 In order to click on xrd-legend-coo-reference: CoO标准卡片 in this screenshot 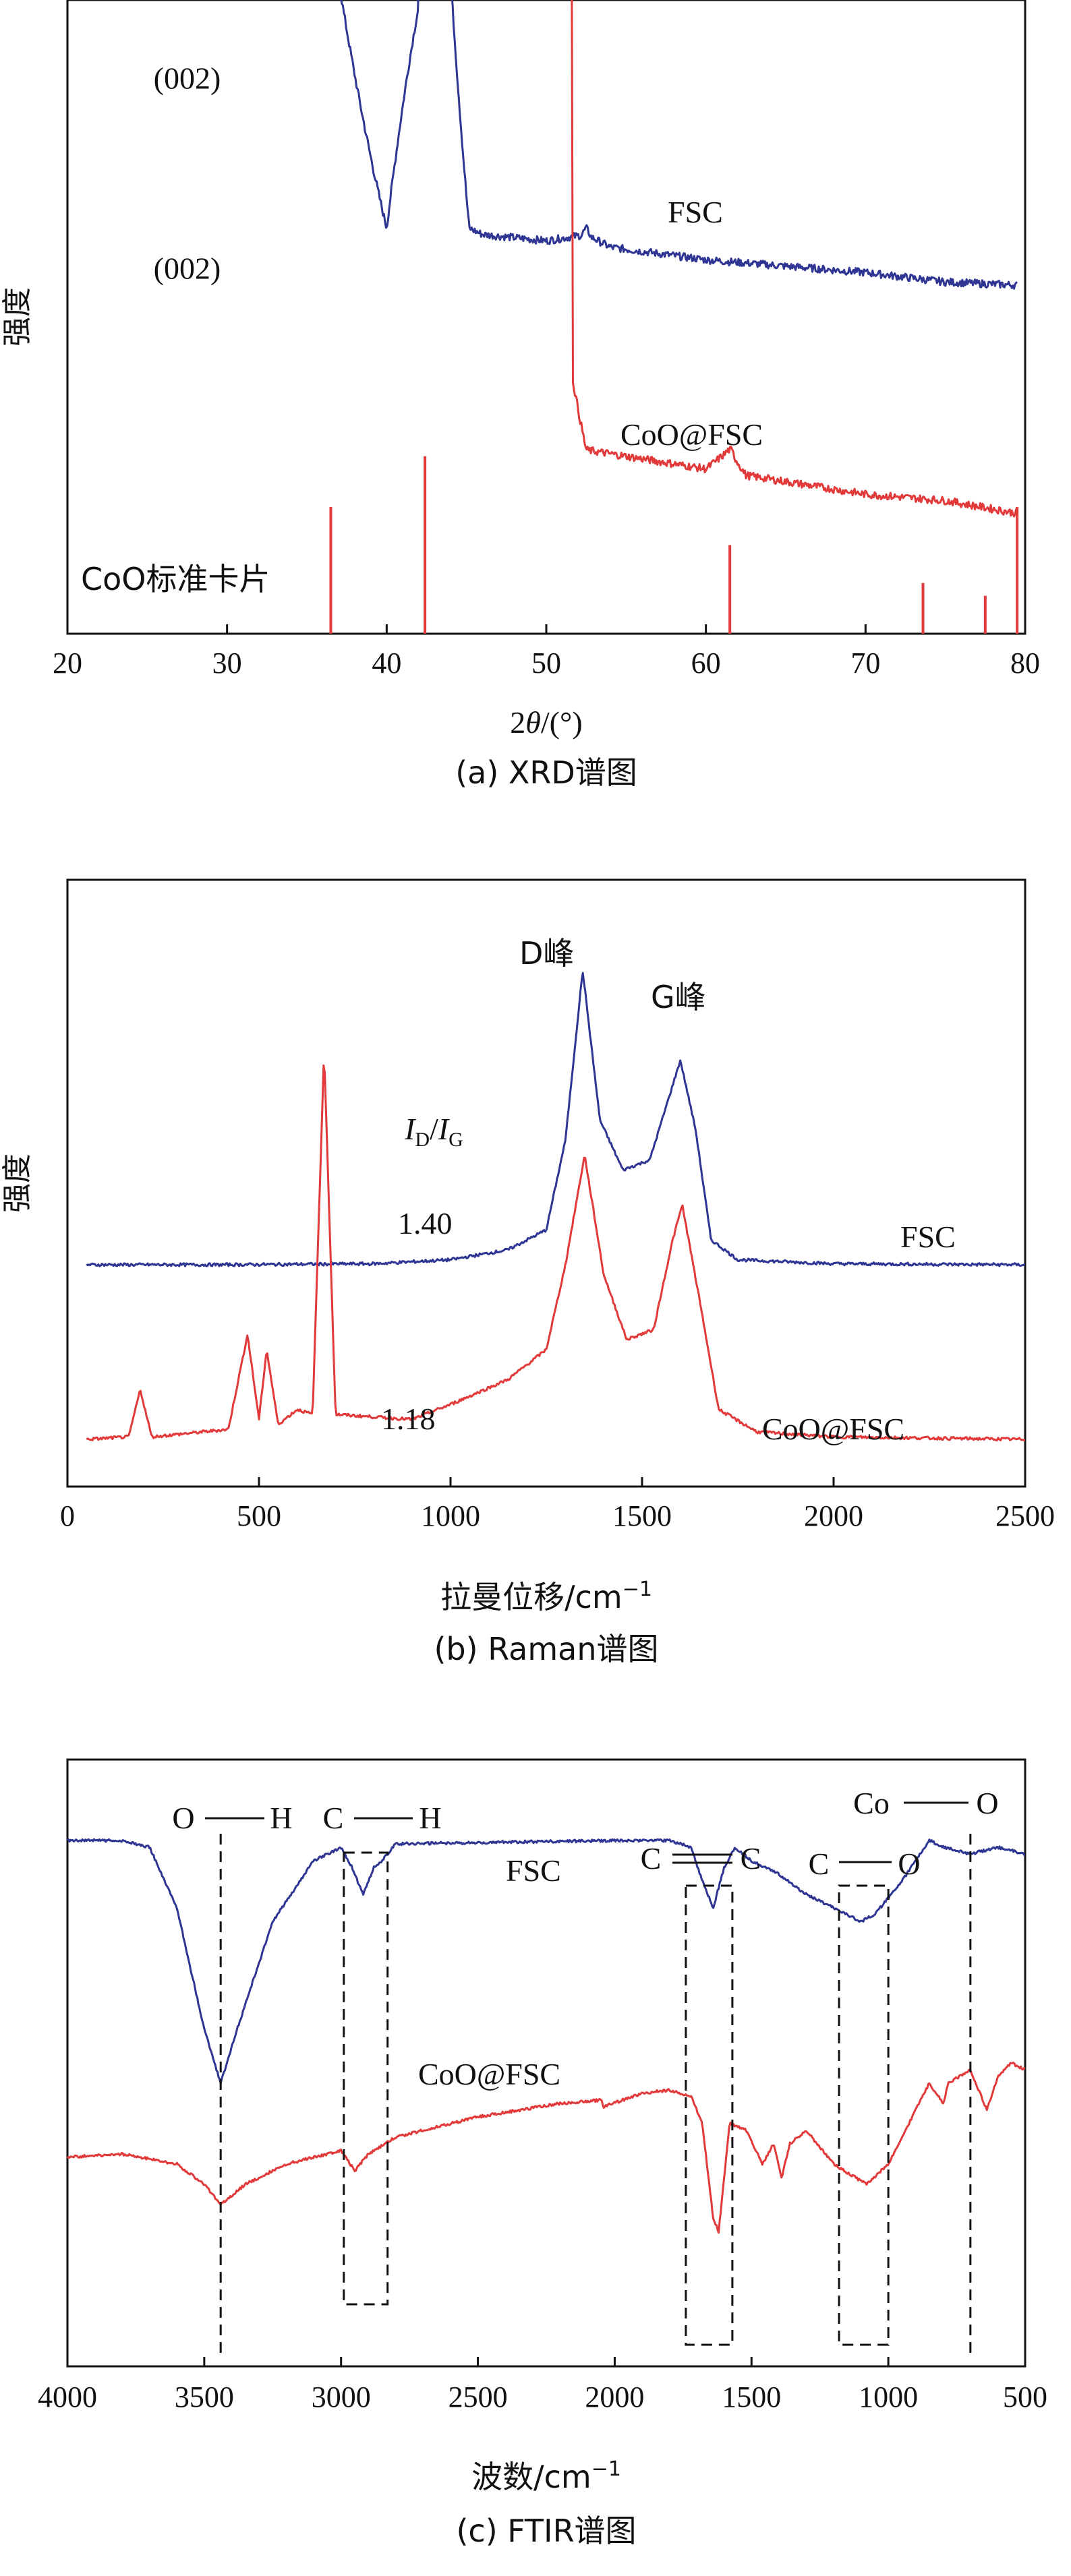, I will do `click(175, 579)`.